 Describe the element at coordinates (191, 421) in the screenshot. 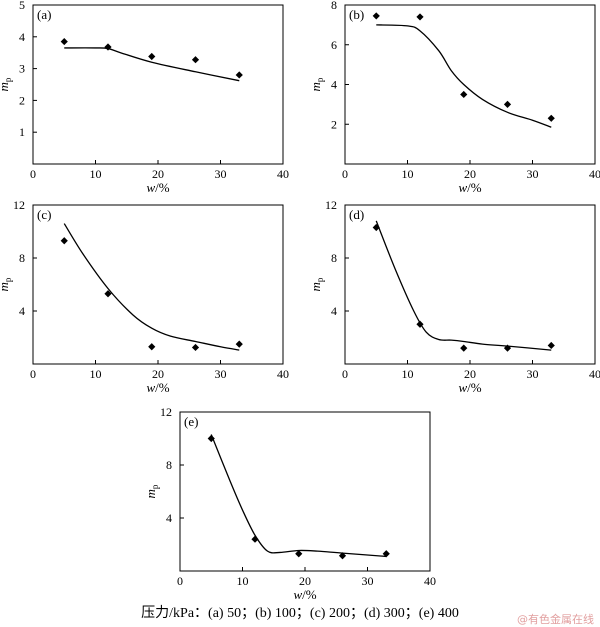

I see `panel-label: (e)` at that location.